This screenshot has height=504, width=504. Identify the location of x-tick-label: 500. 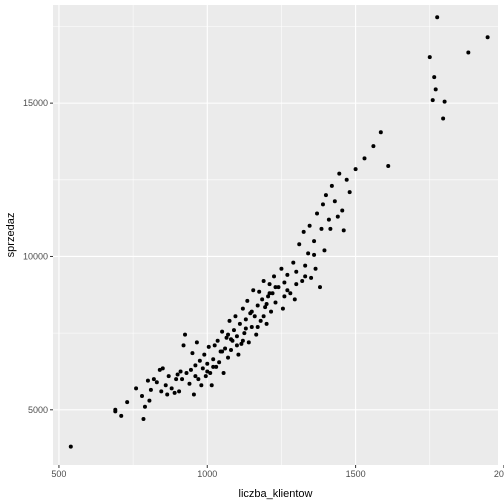
(58, 474).